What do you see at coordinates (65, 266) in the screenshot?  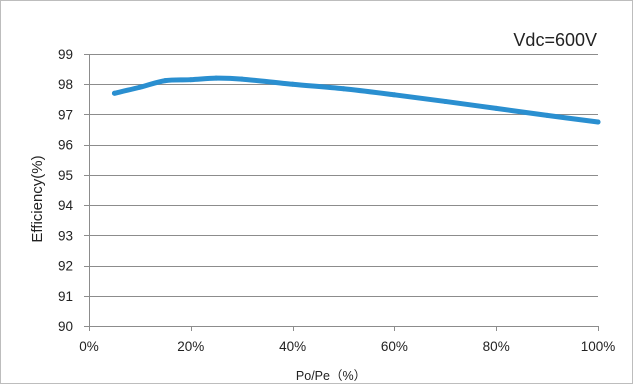 I see `y-tick-label-92: 92` at bounding box center [65, 266].